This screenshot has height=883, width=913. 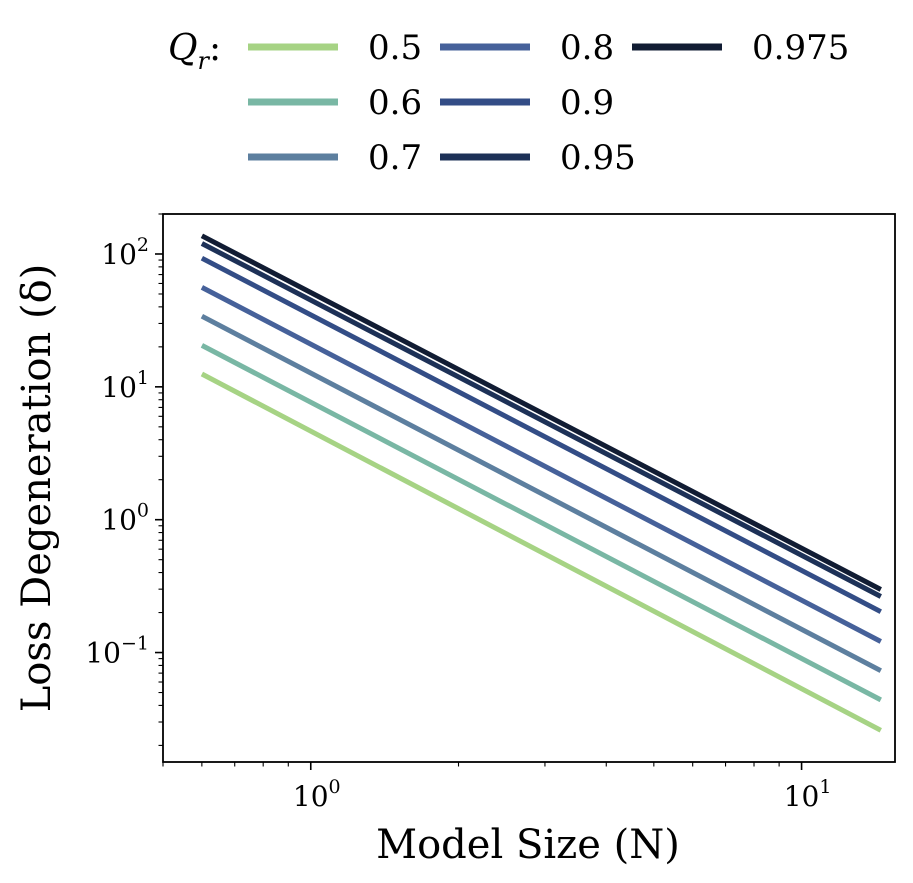 What do you see at coordinates (587, 103) in the screenshot?
I see `legend-label: 0.9` at bounding box center [587, 103].